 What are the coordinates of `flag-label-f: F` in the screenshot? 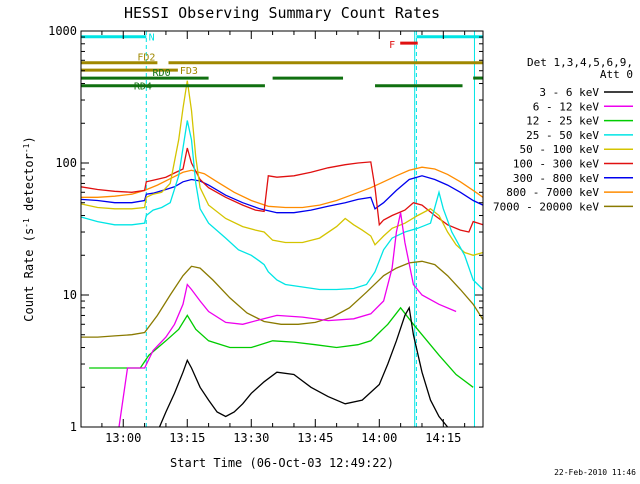 It's located at (392, 45).